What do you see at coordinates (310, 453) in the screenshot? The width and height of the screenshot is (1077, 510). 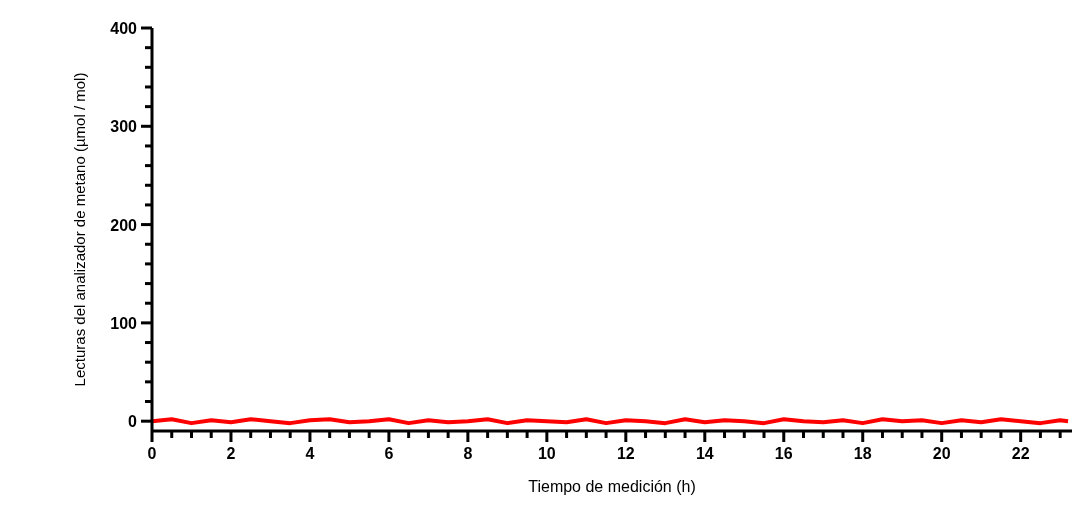 I see `x-tick-label: 4` at bounding box center [310, 453].